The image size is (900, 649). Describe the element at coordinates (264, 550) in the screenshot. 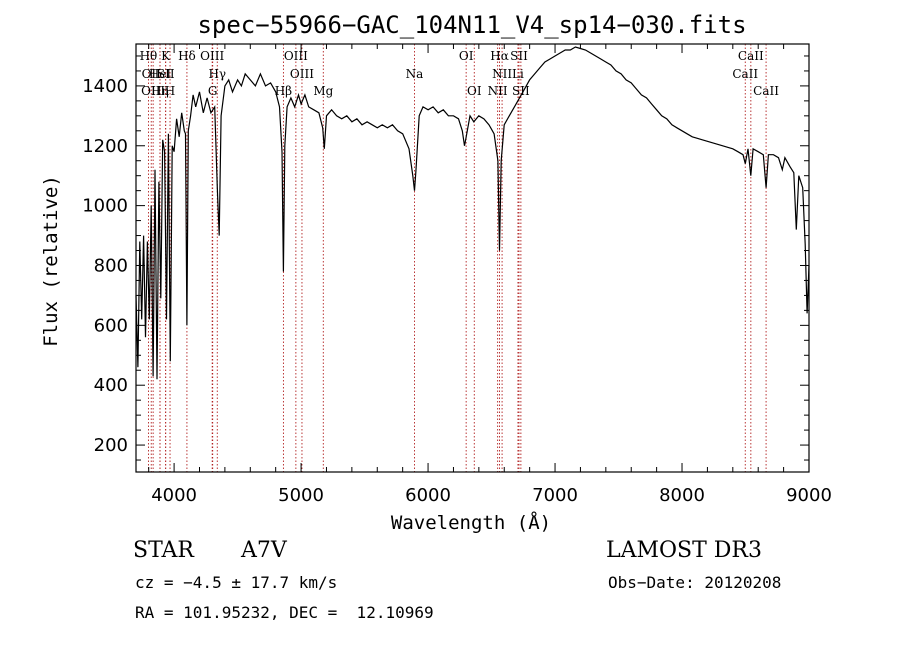

I see `spectral-subclass: A7V` at that location.